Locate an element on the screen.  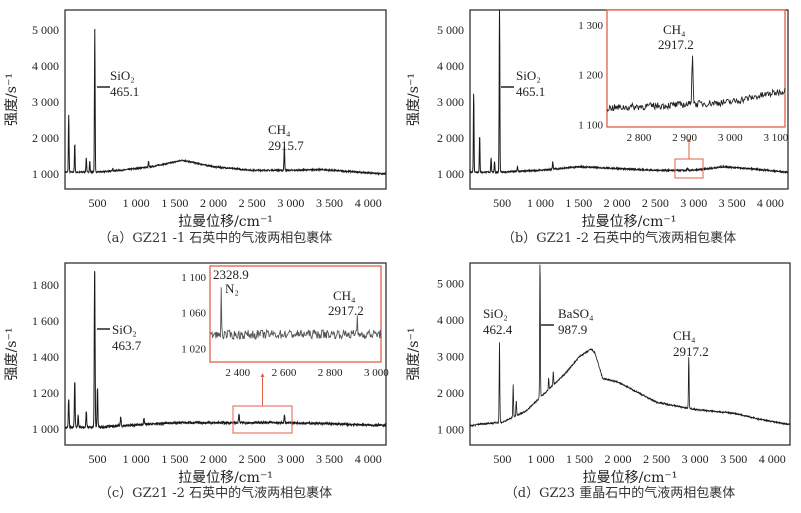
peak-value-label: 462.4 is located at coordinates (498, 329).